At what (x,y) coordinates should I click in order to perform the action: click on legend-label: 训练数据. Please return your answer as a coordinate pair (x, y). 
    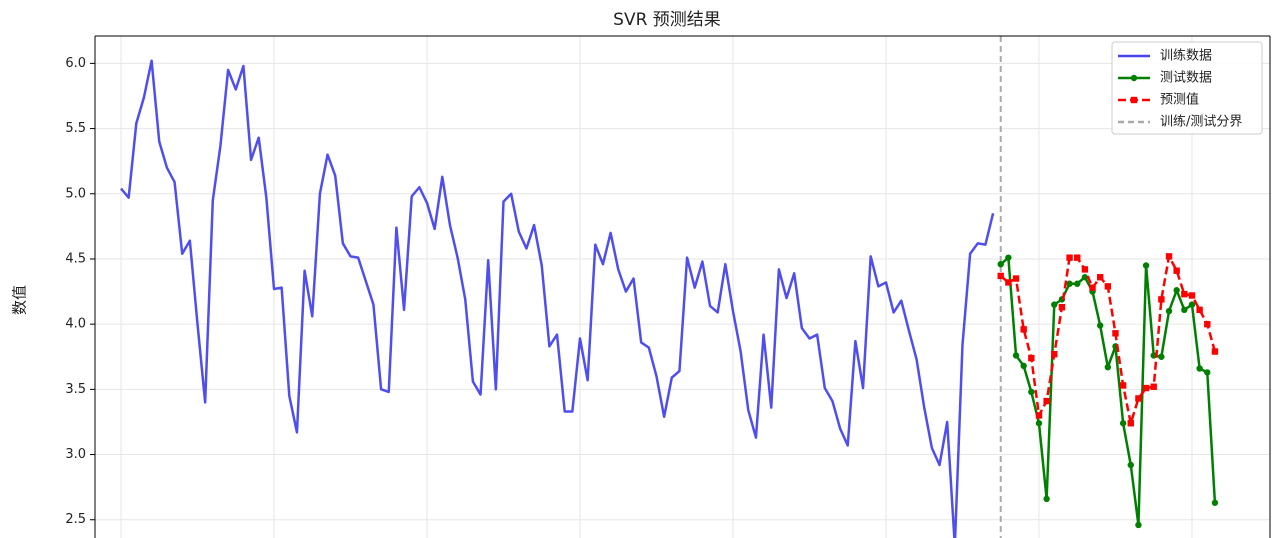
    Looking at the image, I should click on (1186, 56).